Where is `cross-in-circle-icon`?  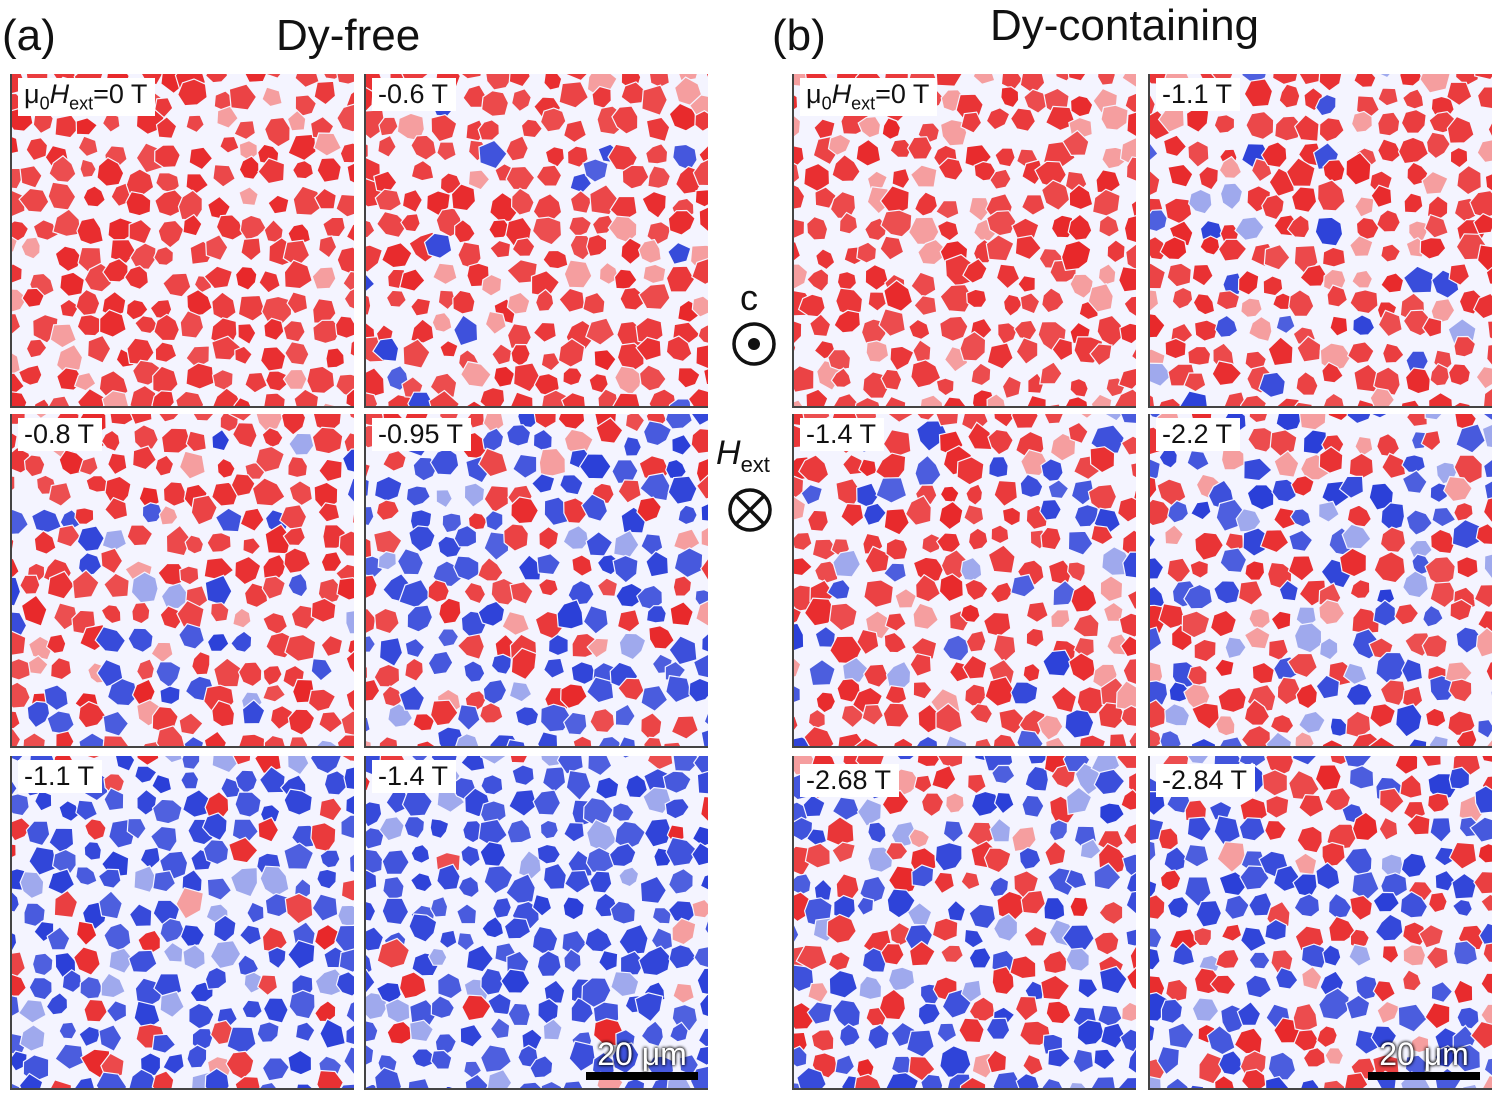 cross-in-circle-icon is located at coordinates (750, 510).